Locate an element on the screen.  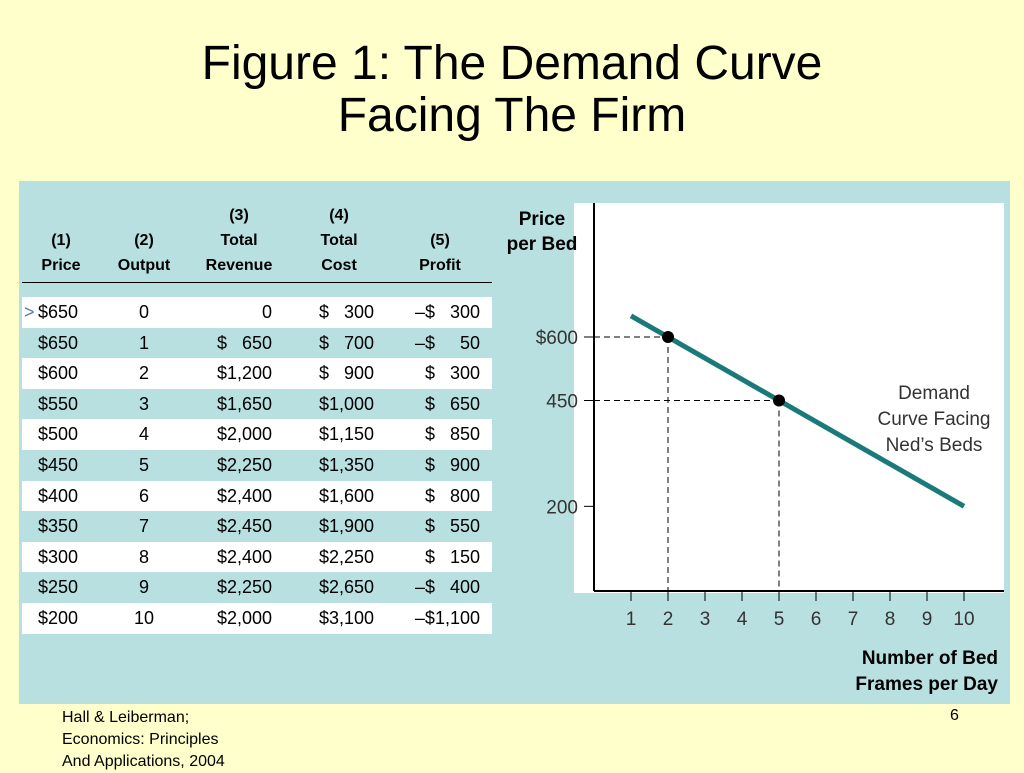
x-tick-label: 4 is located at coordinates (742, 619).